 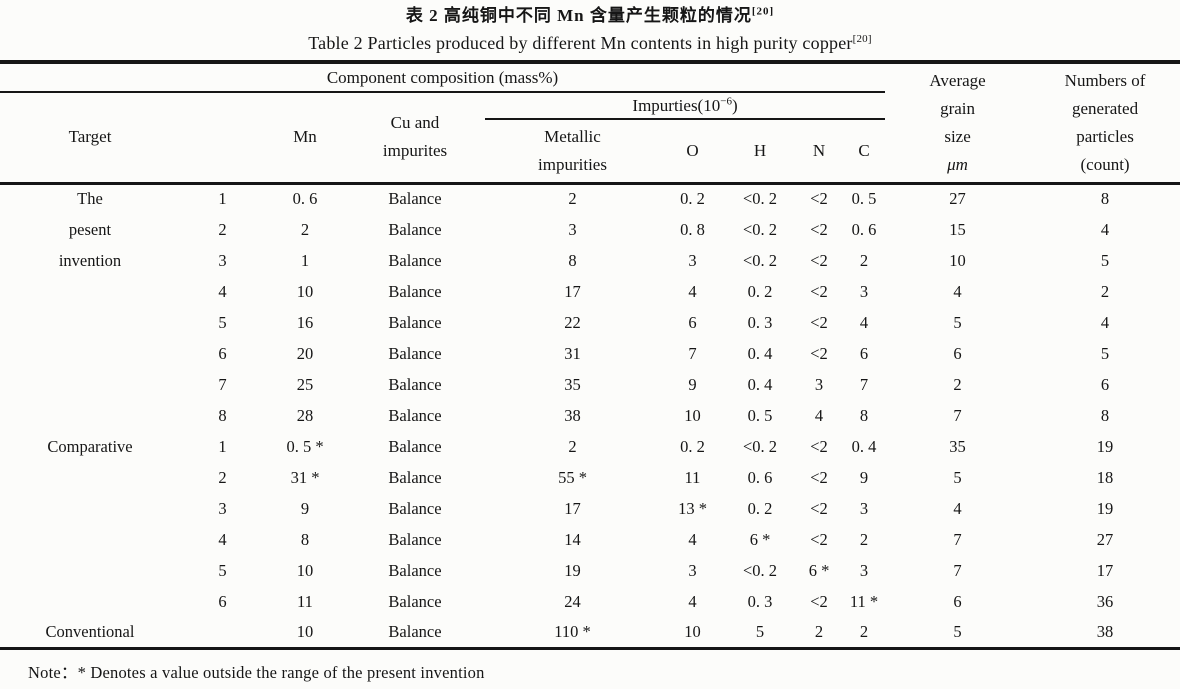 What do you see at coordinates (90, 260) in the screenshot?
I see `cell-target: invention` at bounding box center [90, 260].